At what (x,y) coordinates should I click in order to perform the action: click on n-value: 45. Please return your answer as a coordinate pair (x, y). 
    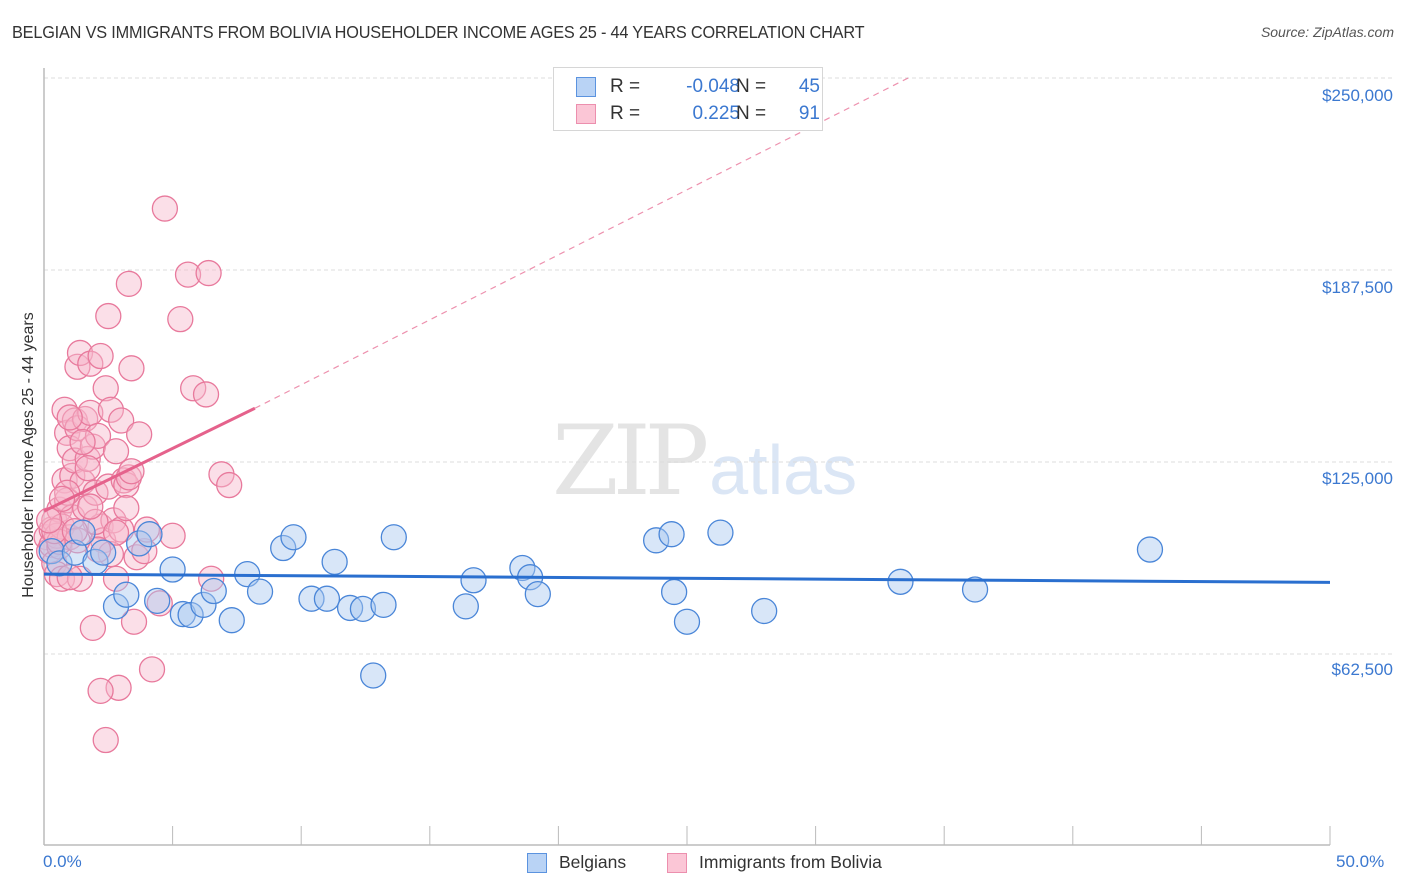
    Looking at the image, I should click on (809, 86).